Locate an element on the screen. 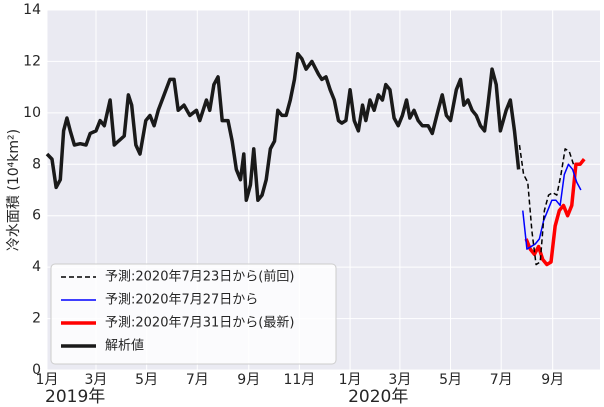 This screenshot has height=407, width=604. y-tick-label: 2 is located at coordinates (36, 319).